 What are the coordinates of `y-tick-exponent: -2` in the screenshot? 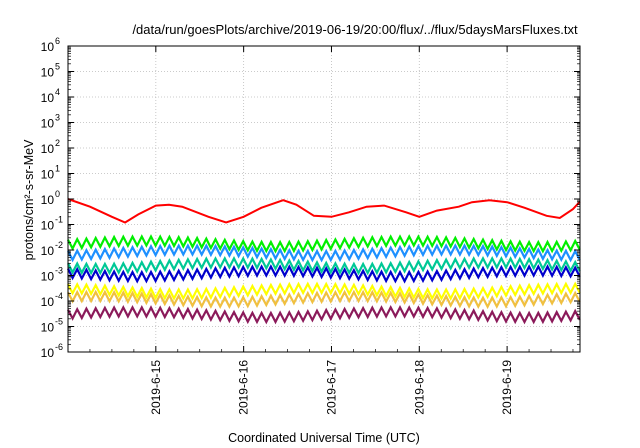 It's located at (59, 245).